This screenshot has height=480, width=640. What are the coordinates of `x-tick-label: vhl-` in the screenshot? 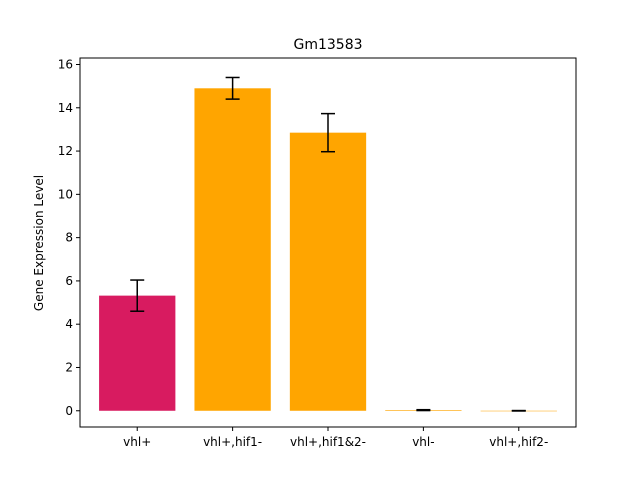 It's located at (423, 442).